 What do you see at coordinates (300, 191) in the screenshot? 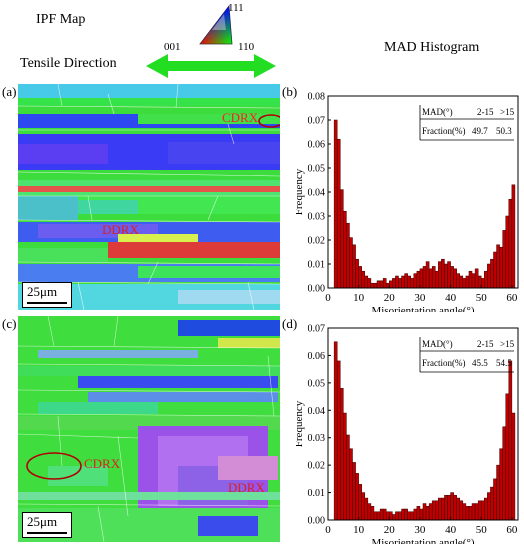
I see `y-axis-label: Frequency` at bounding box center [300, 191].